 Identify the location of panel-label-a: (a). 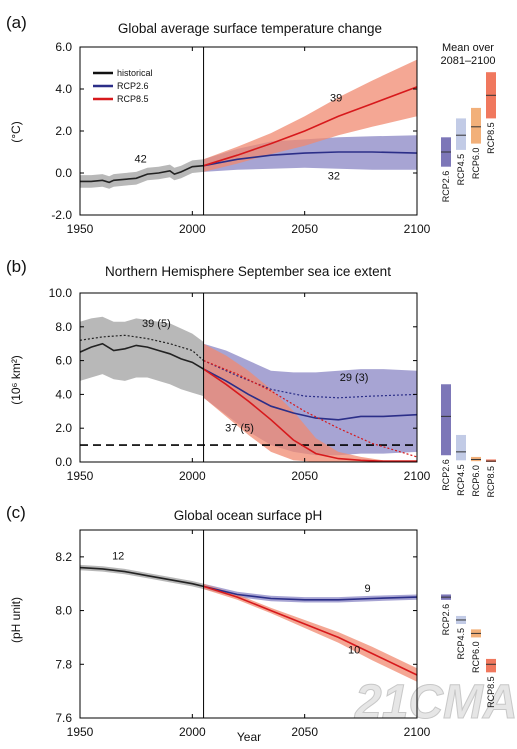
(16, 22).